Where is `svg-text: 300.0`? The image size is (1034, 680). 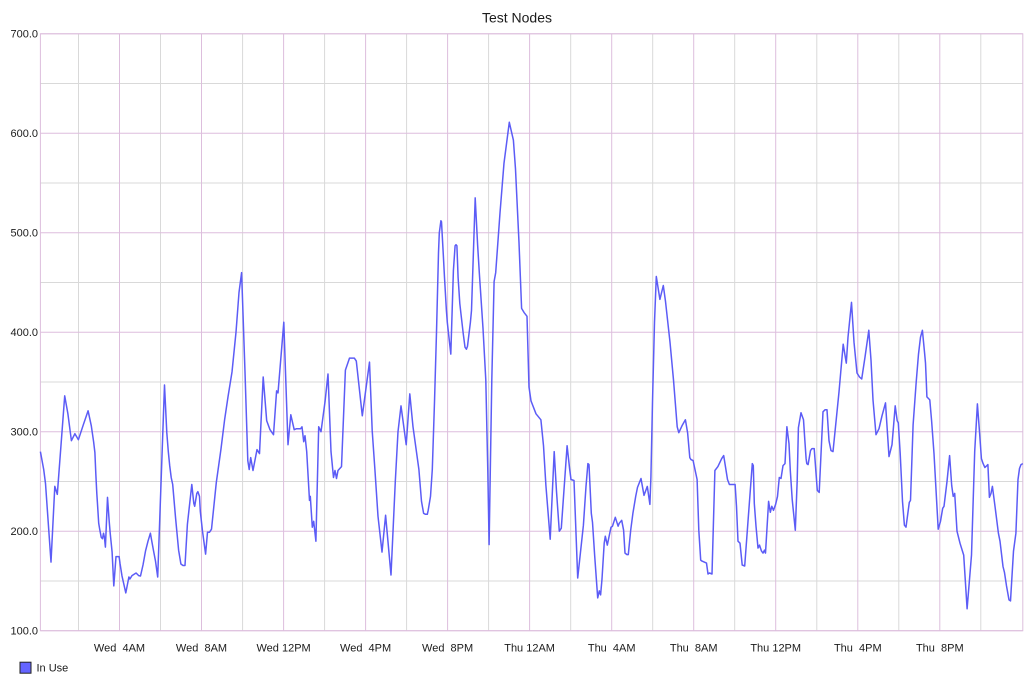 svg-text: 300.0 is located at coordinates (24, 433).